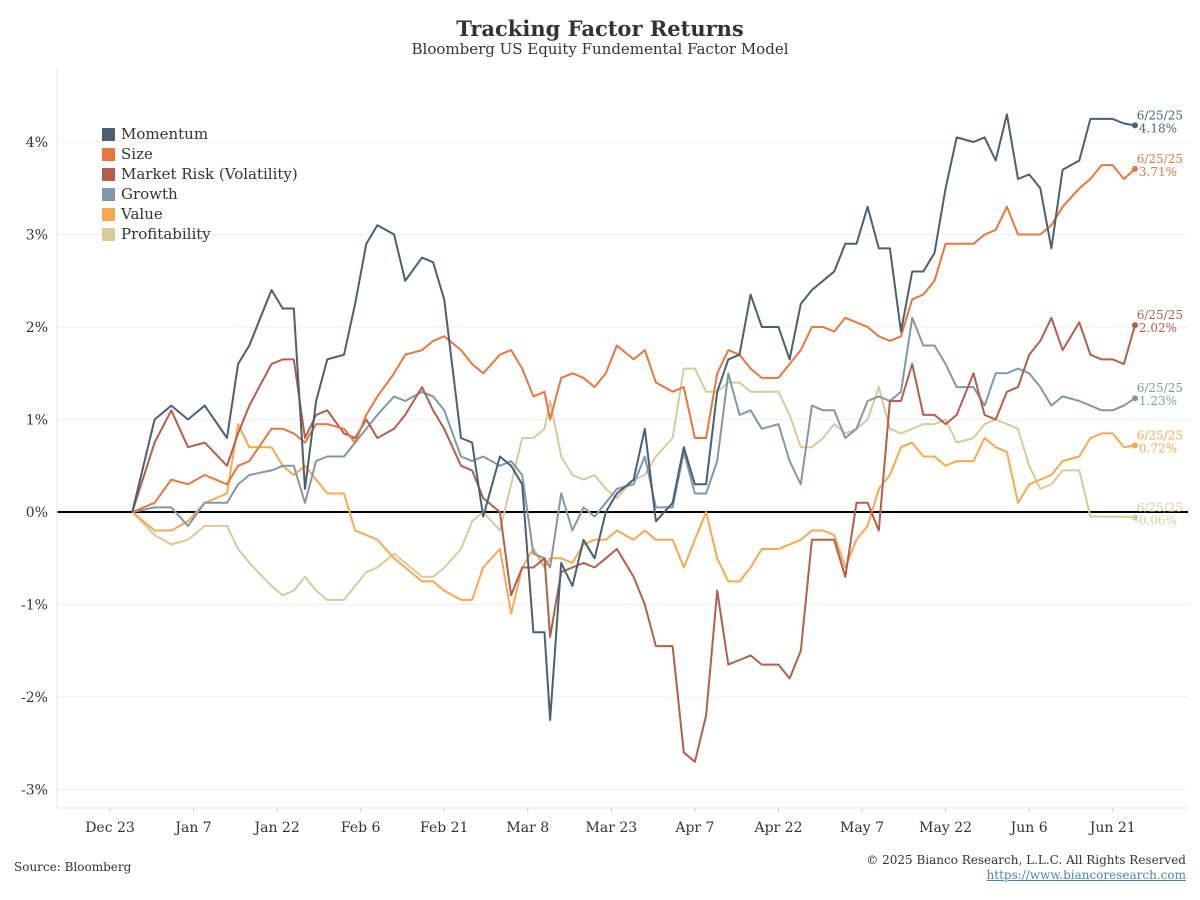 The image size is (1200, 900). What do you see at coordinates (1112, 828) in the screenshot?
I see `x-tick-label: Jun 21` at bounding box center [1112, 828].